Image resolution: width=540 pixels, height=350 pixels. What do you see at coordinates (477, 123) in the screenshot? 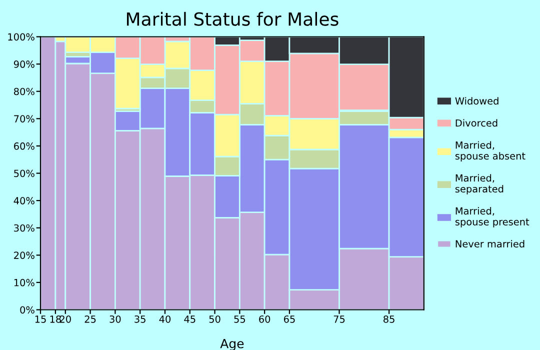
I see `legend-label: Divorced` at bounding box center [477, 123].